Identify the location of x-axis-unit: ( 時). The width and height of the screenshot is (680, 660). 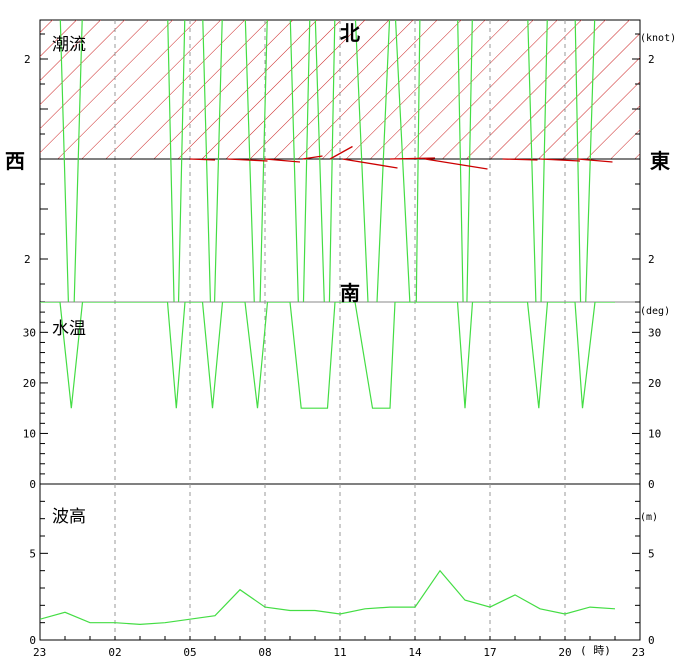
(595, 650).